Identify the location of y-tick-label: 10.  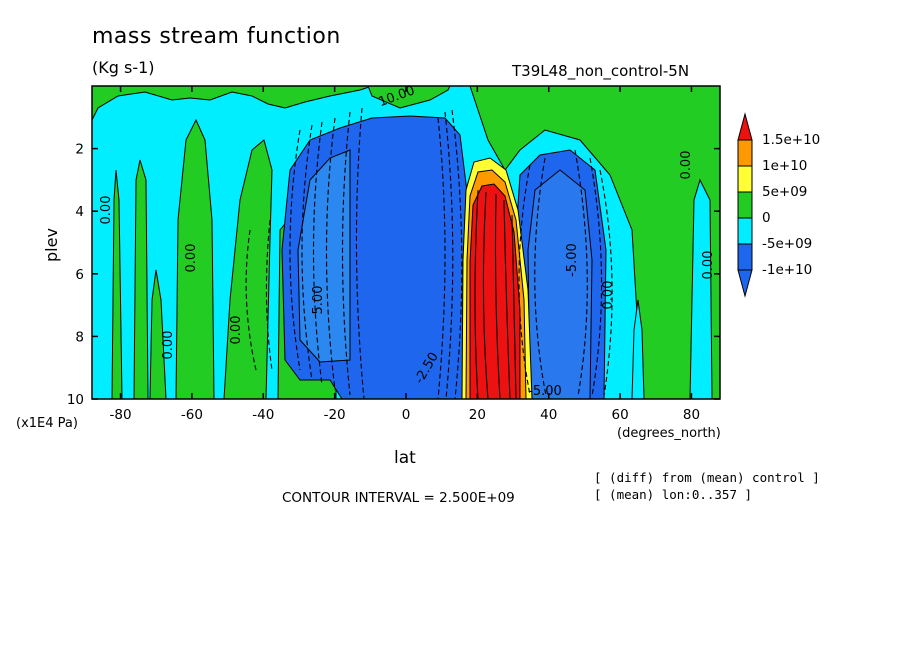
(75, 400).